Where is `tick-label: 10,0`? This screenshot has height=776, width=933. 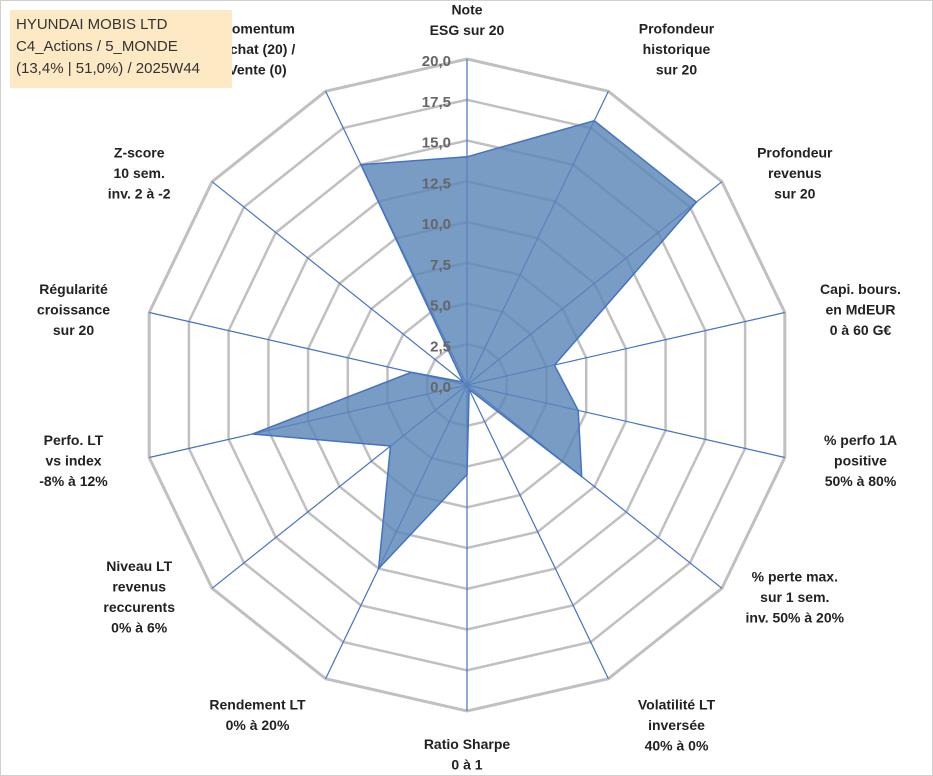 tick-label: 10,0 is located at coordinates (436, 224).